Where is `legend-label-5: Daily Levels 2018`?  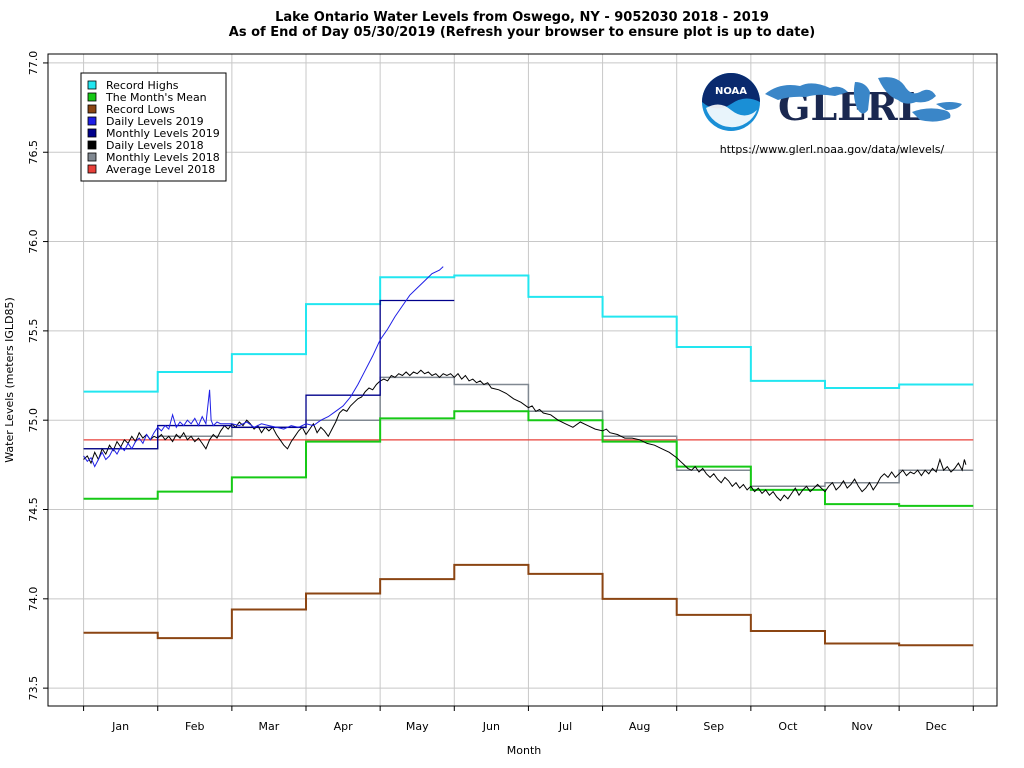
legend-label-5: Daily Levels 2018 is located at coordinates (155, 145).